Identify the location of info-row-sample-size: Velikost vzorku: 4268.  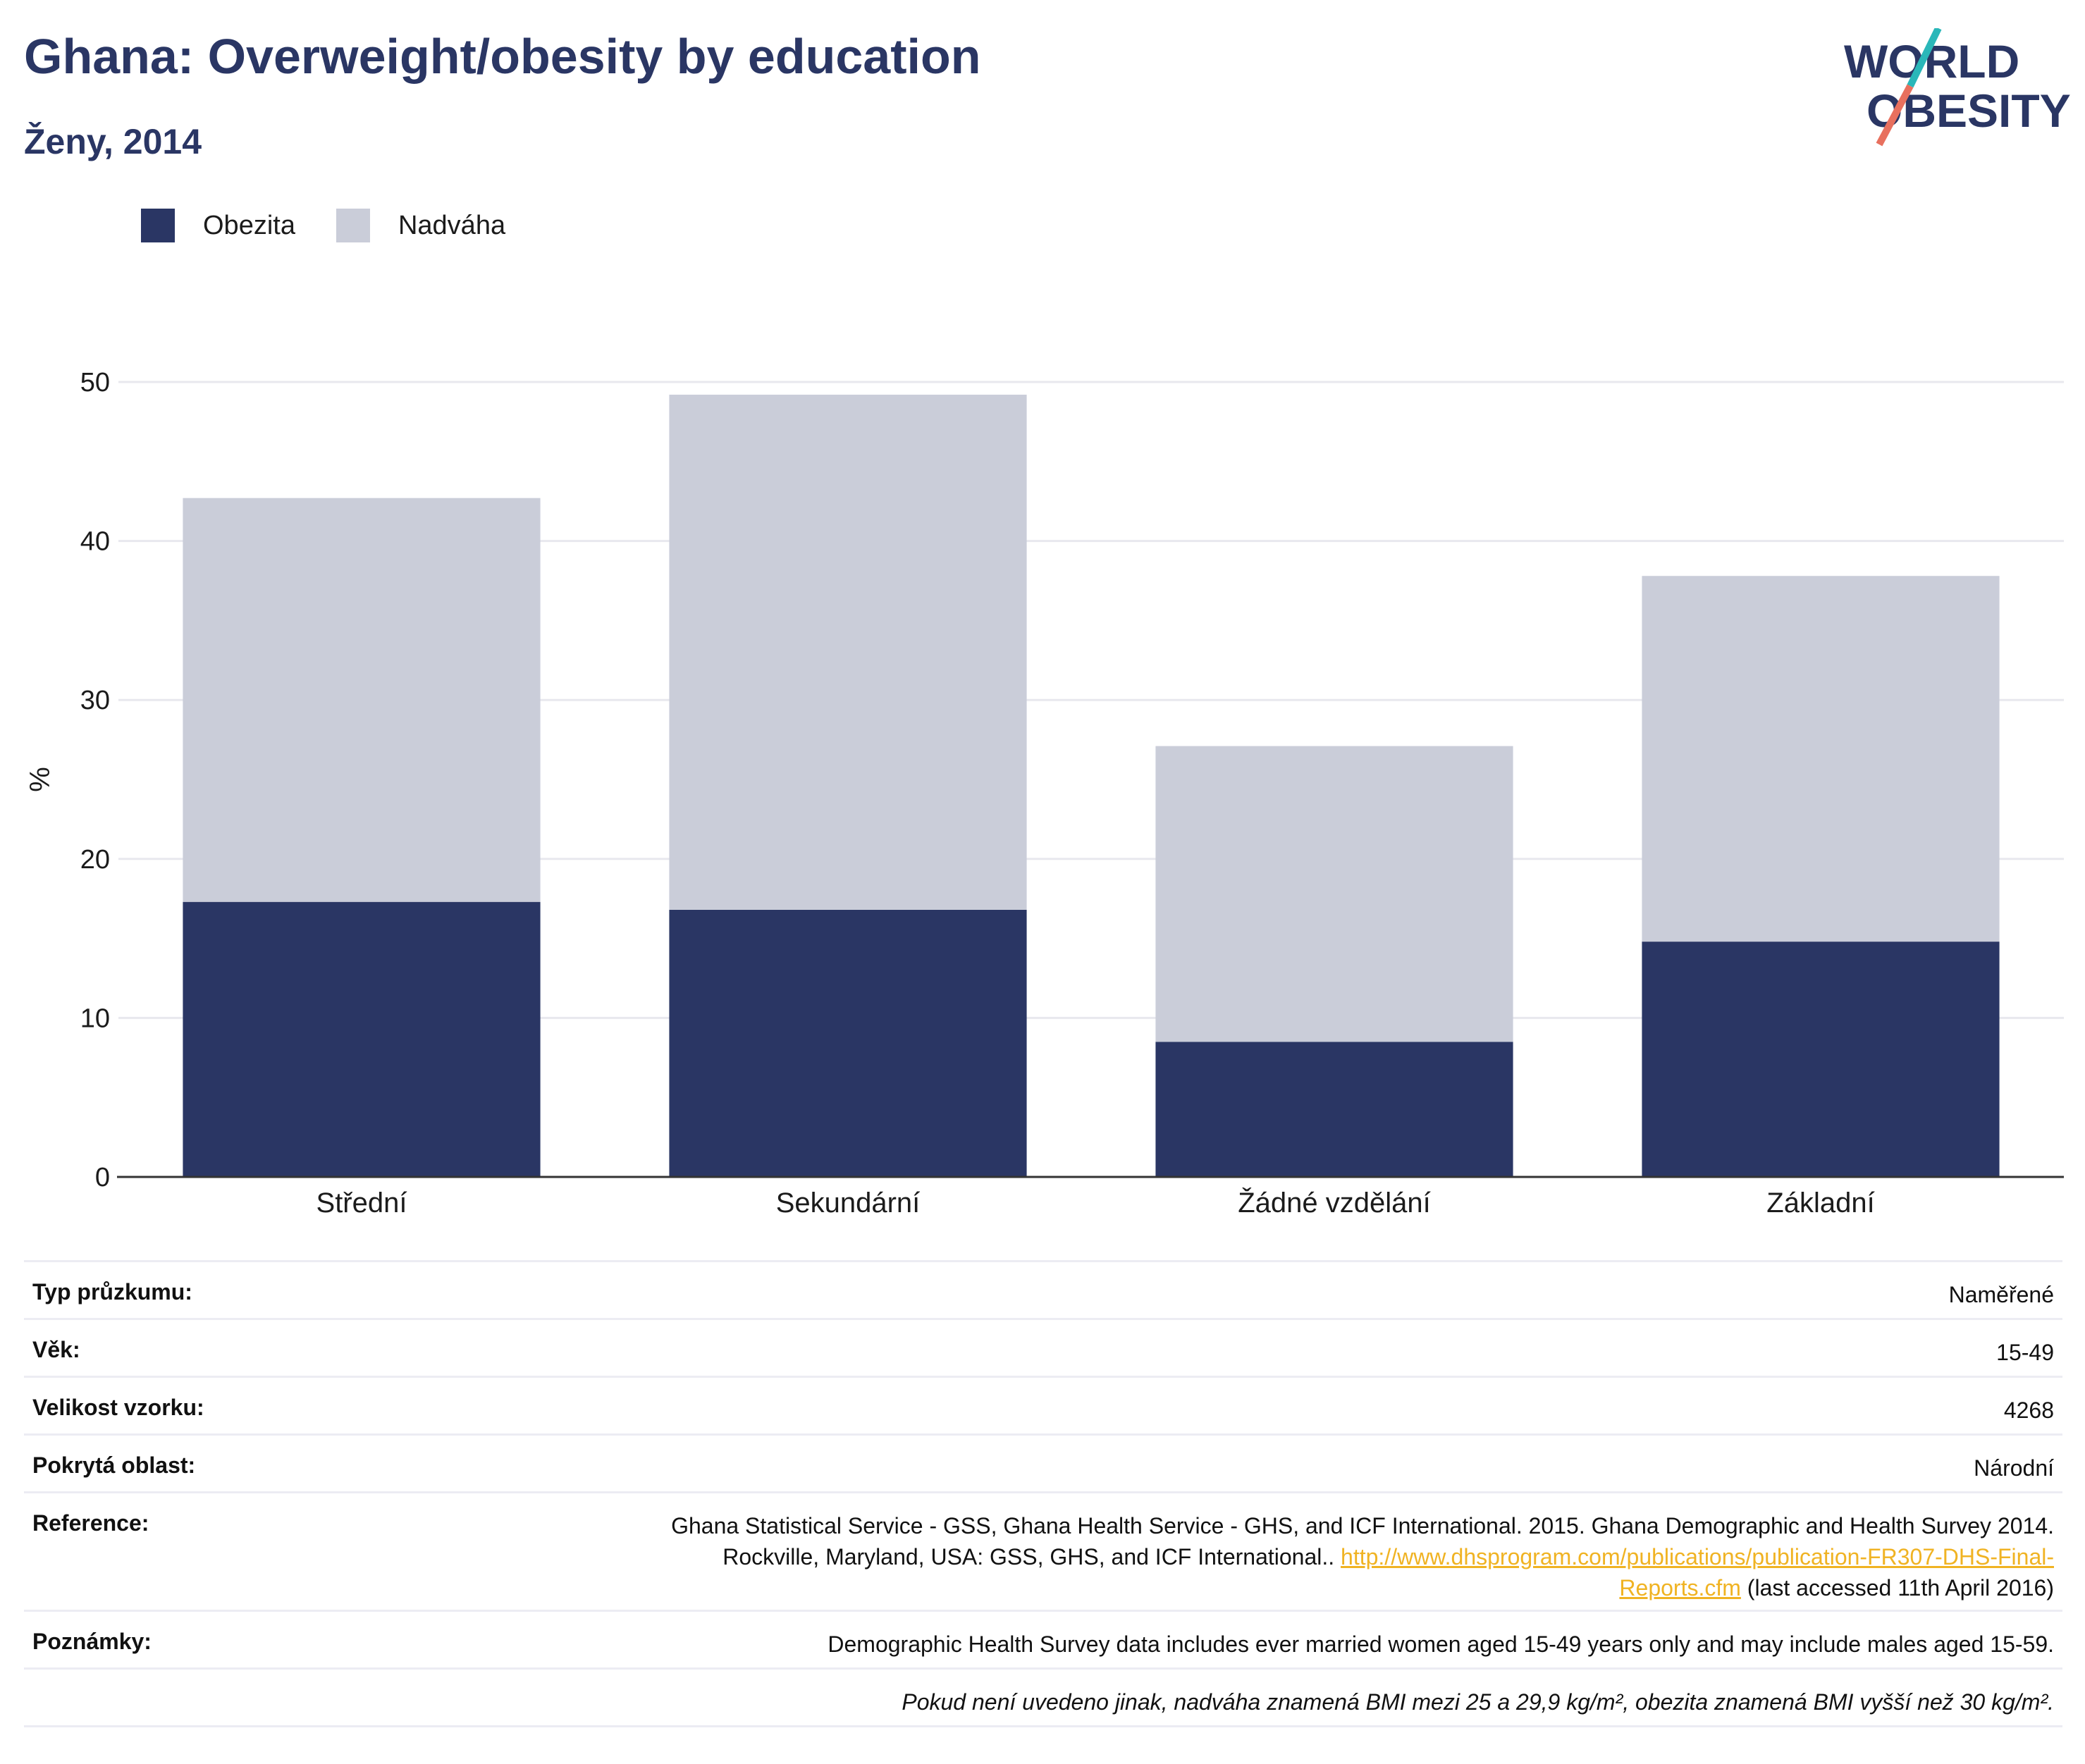
(1043, 1405).